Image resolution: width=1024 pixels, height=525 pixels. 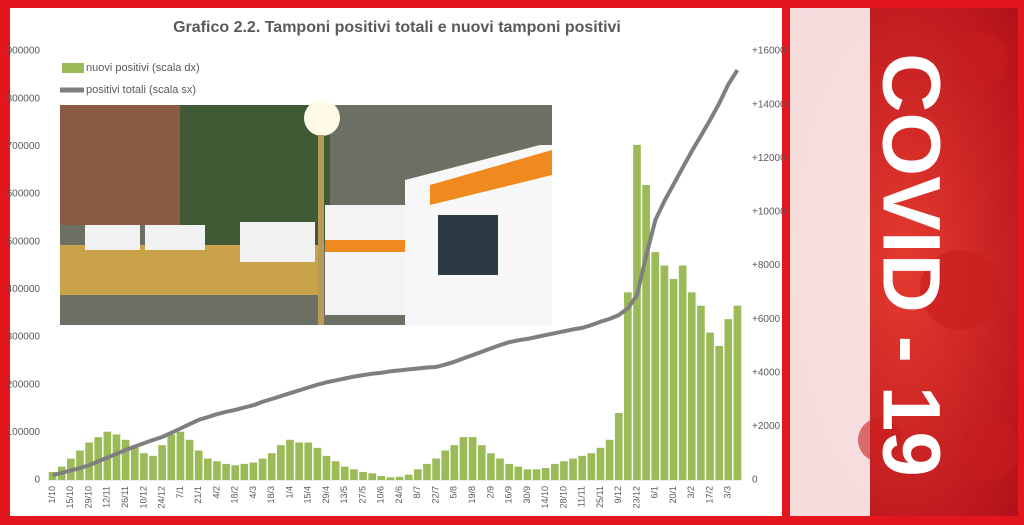 I want to click on x-tick-label: 20/1, so click(x=673, y=495).